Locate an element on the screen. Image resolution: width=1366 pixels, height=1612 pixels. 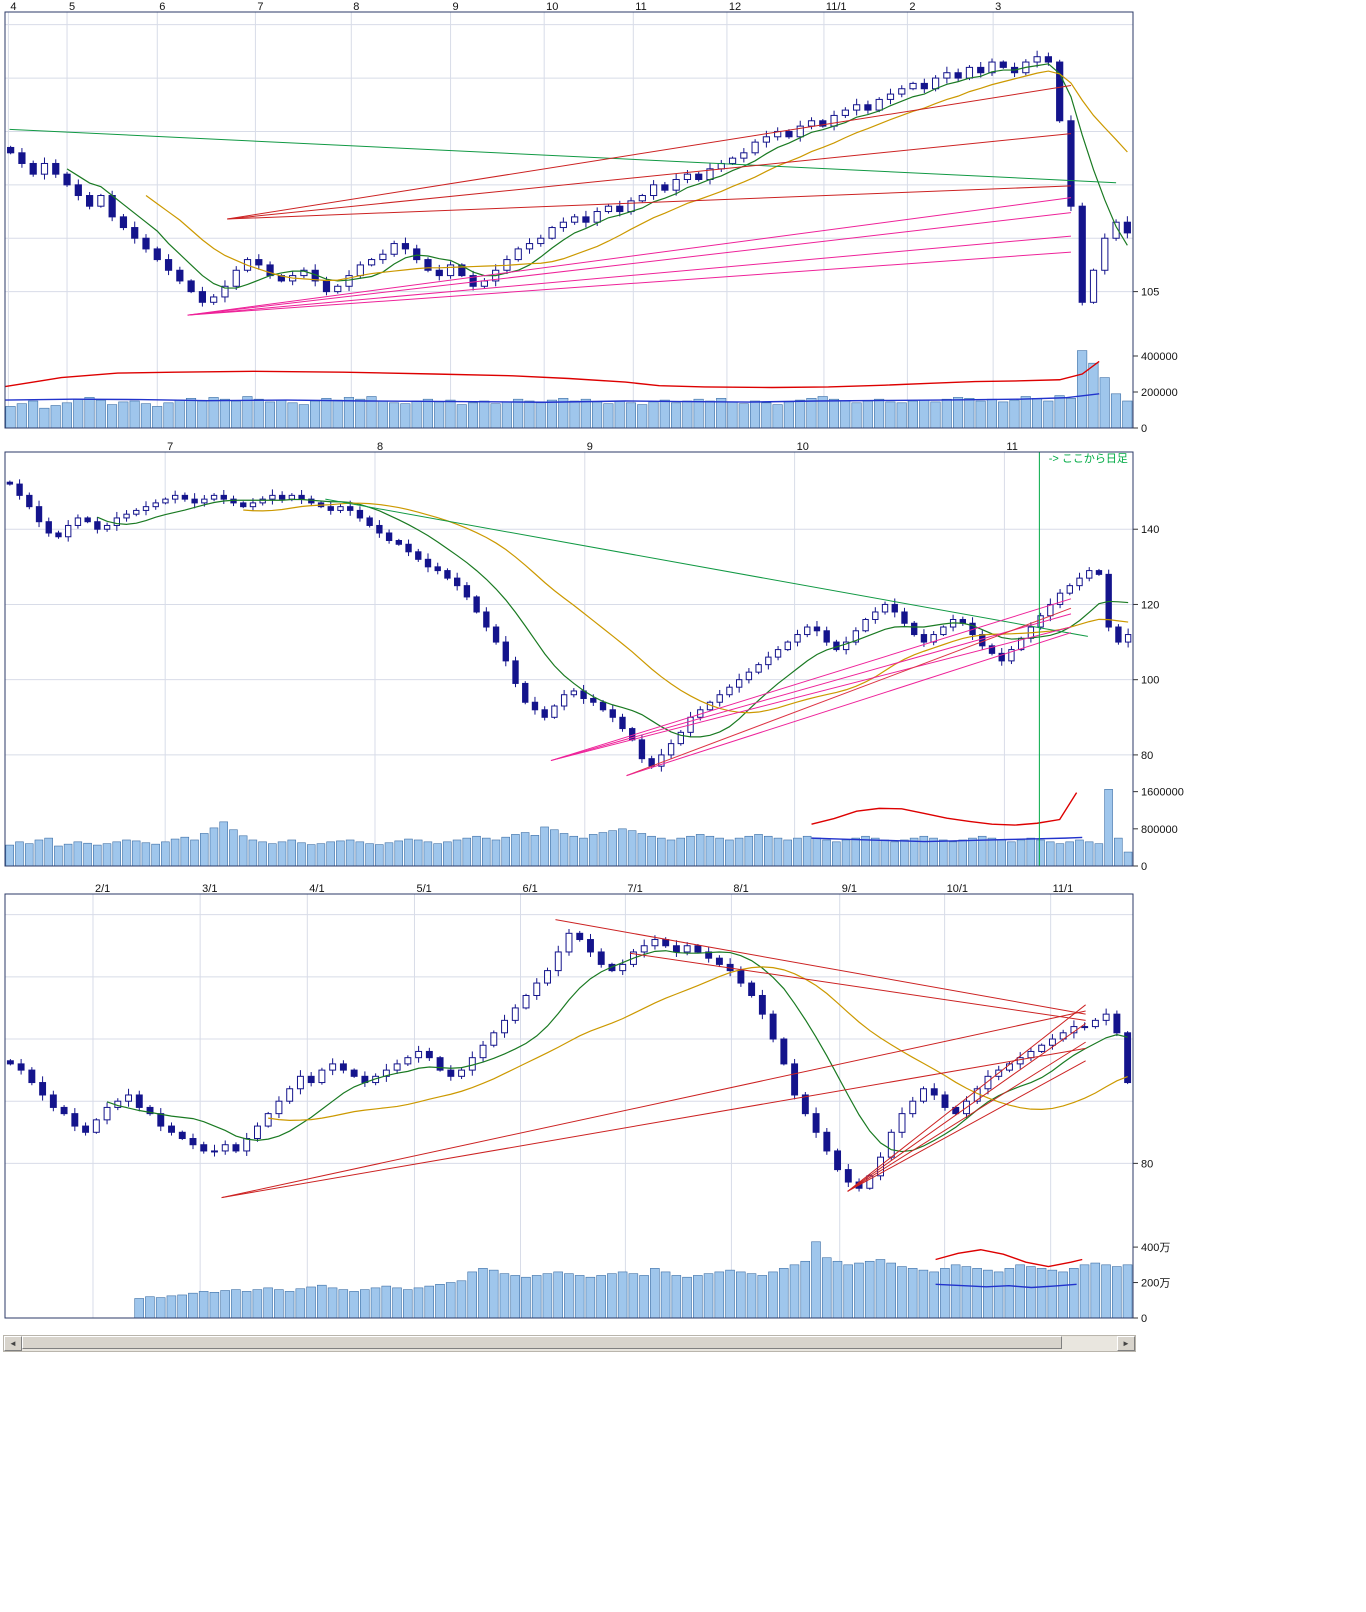
x-axis-label: 6/1 is located at coordinates (529, 889).